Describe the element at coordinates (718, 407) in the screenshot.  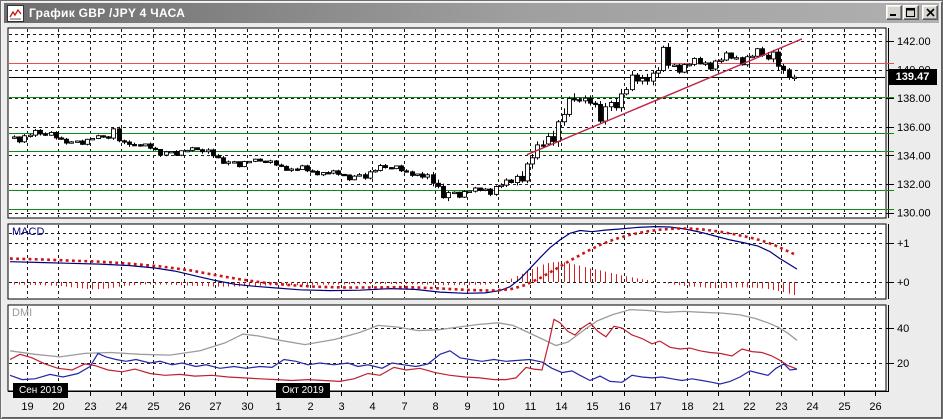
I see `x-axis-label: 21` at that location.